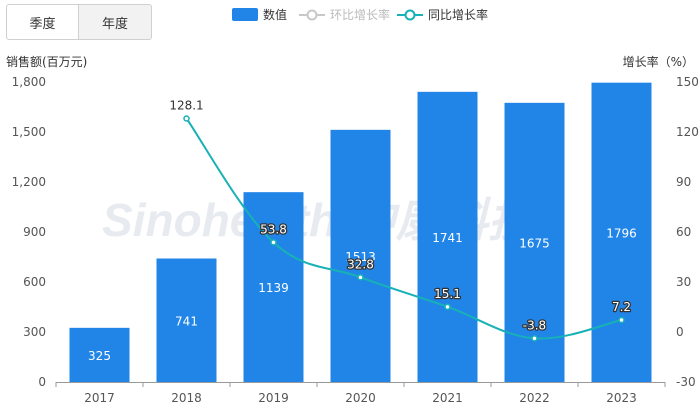 Image resolution: width=700 pixels, height=409 pixels. I want to click on yoy-value-label: 53.8, so click(273, 229).